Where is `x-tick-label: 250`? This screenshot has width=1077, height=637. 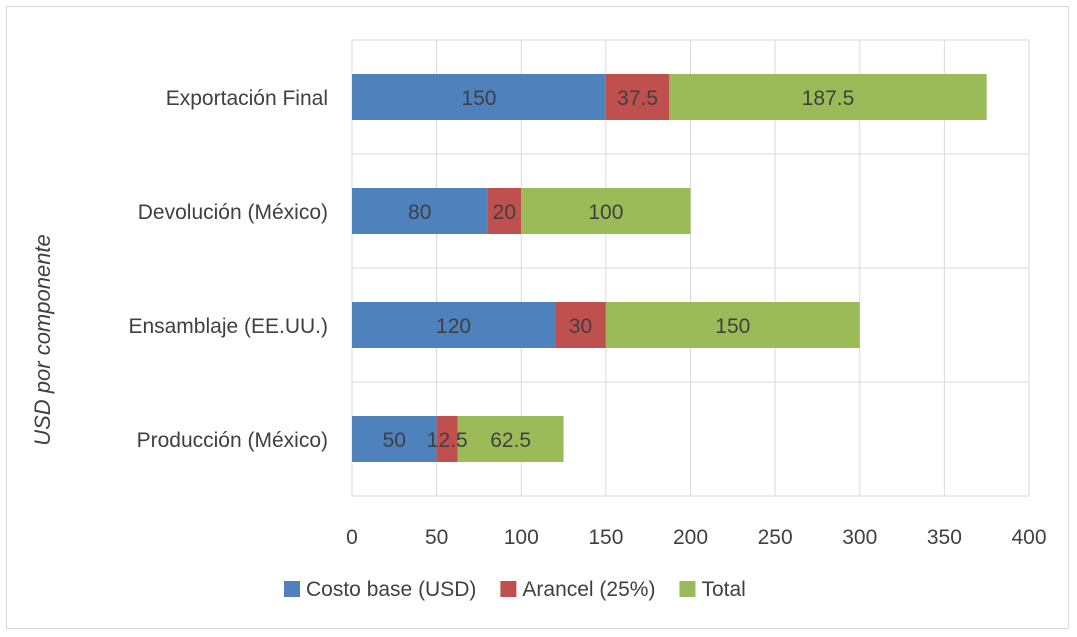 x-tick-label: 250 is located at coordinates (775, 537).